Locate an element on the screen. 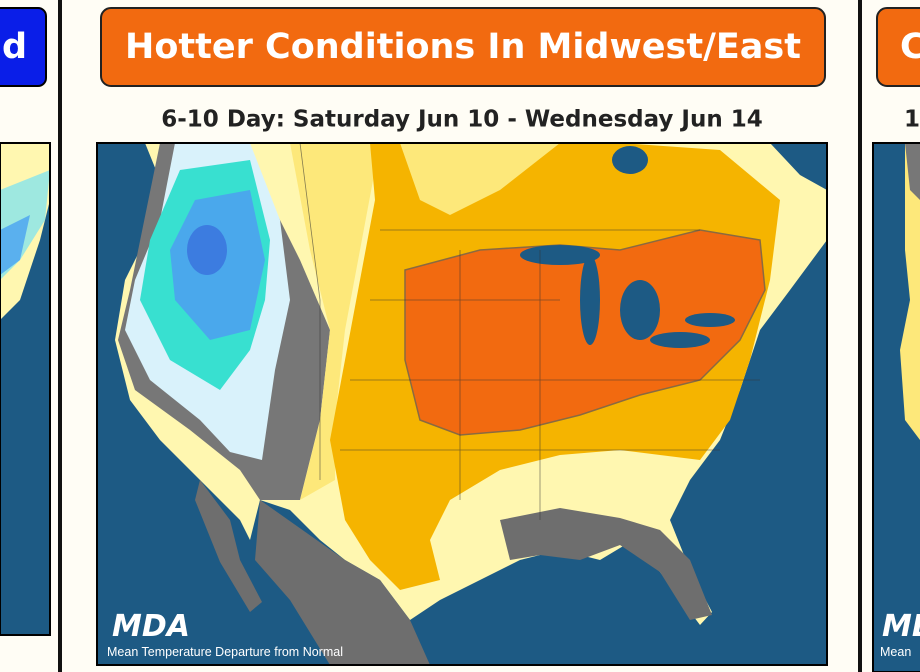 This screenshot has height=672, width=920. banner-text: Hotter Conditions In Midwest/East is located at coordinates (463, 47).